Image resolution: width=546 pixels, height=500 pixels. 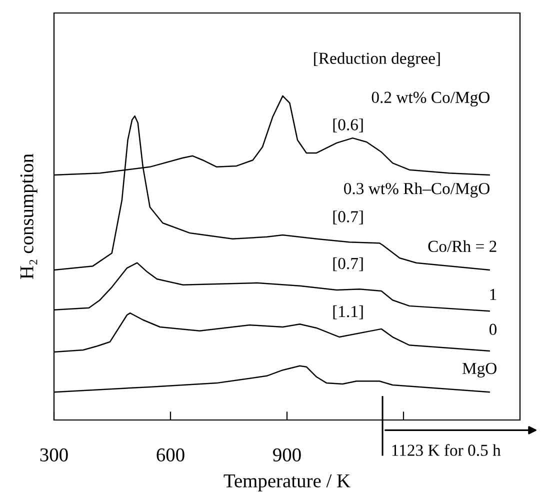 I want to click on text: 0.2 wt% Co/MgO, so click(x=431, y=99).